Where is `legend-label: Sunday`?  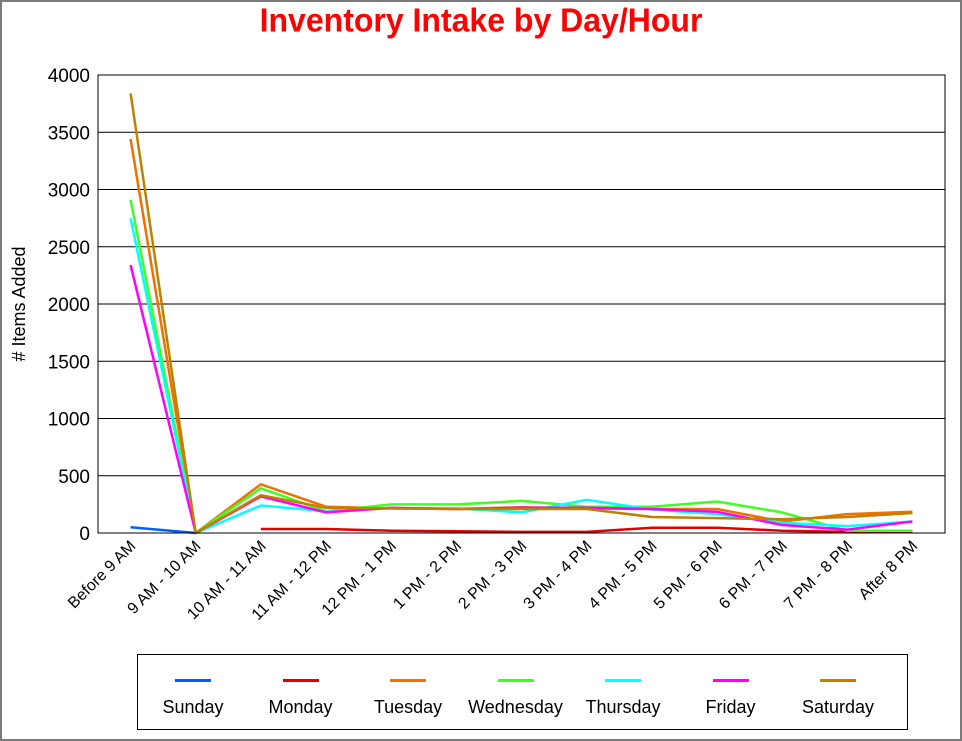
legend-label: Sunday is located at coordinates (193, 707).